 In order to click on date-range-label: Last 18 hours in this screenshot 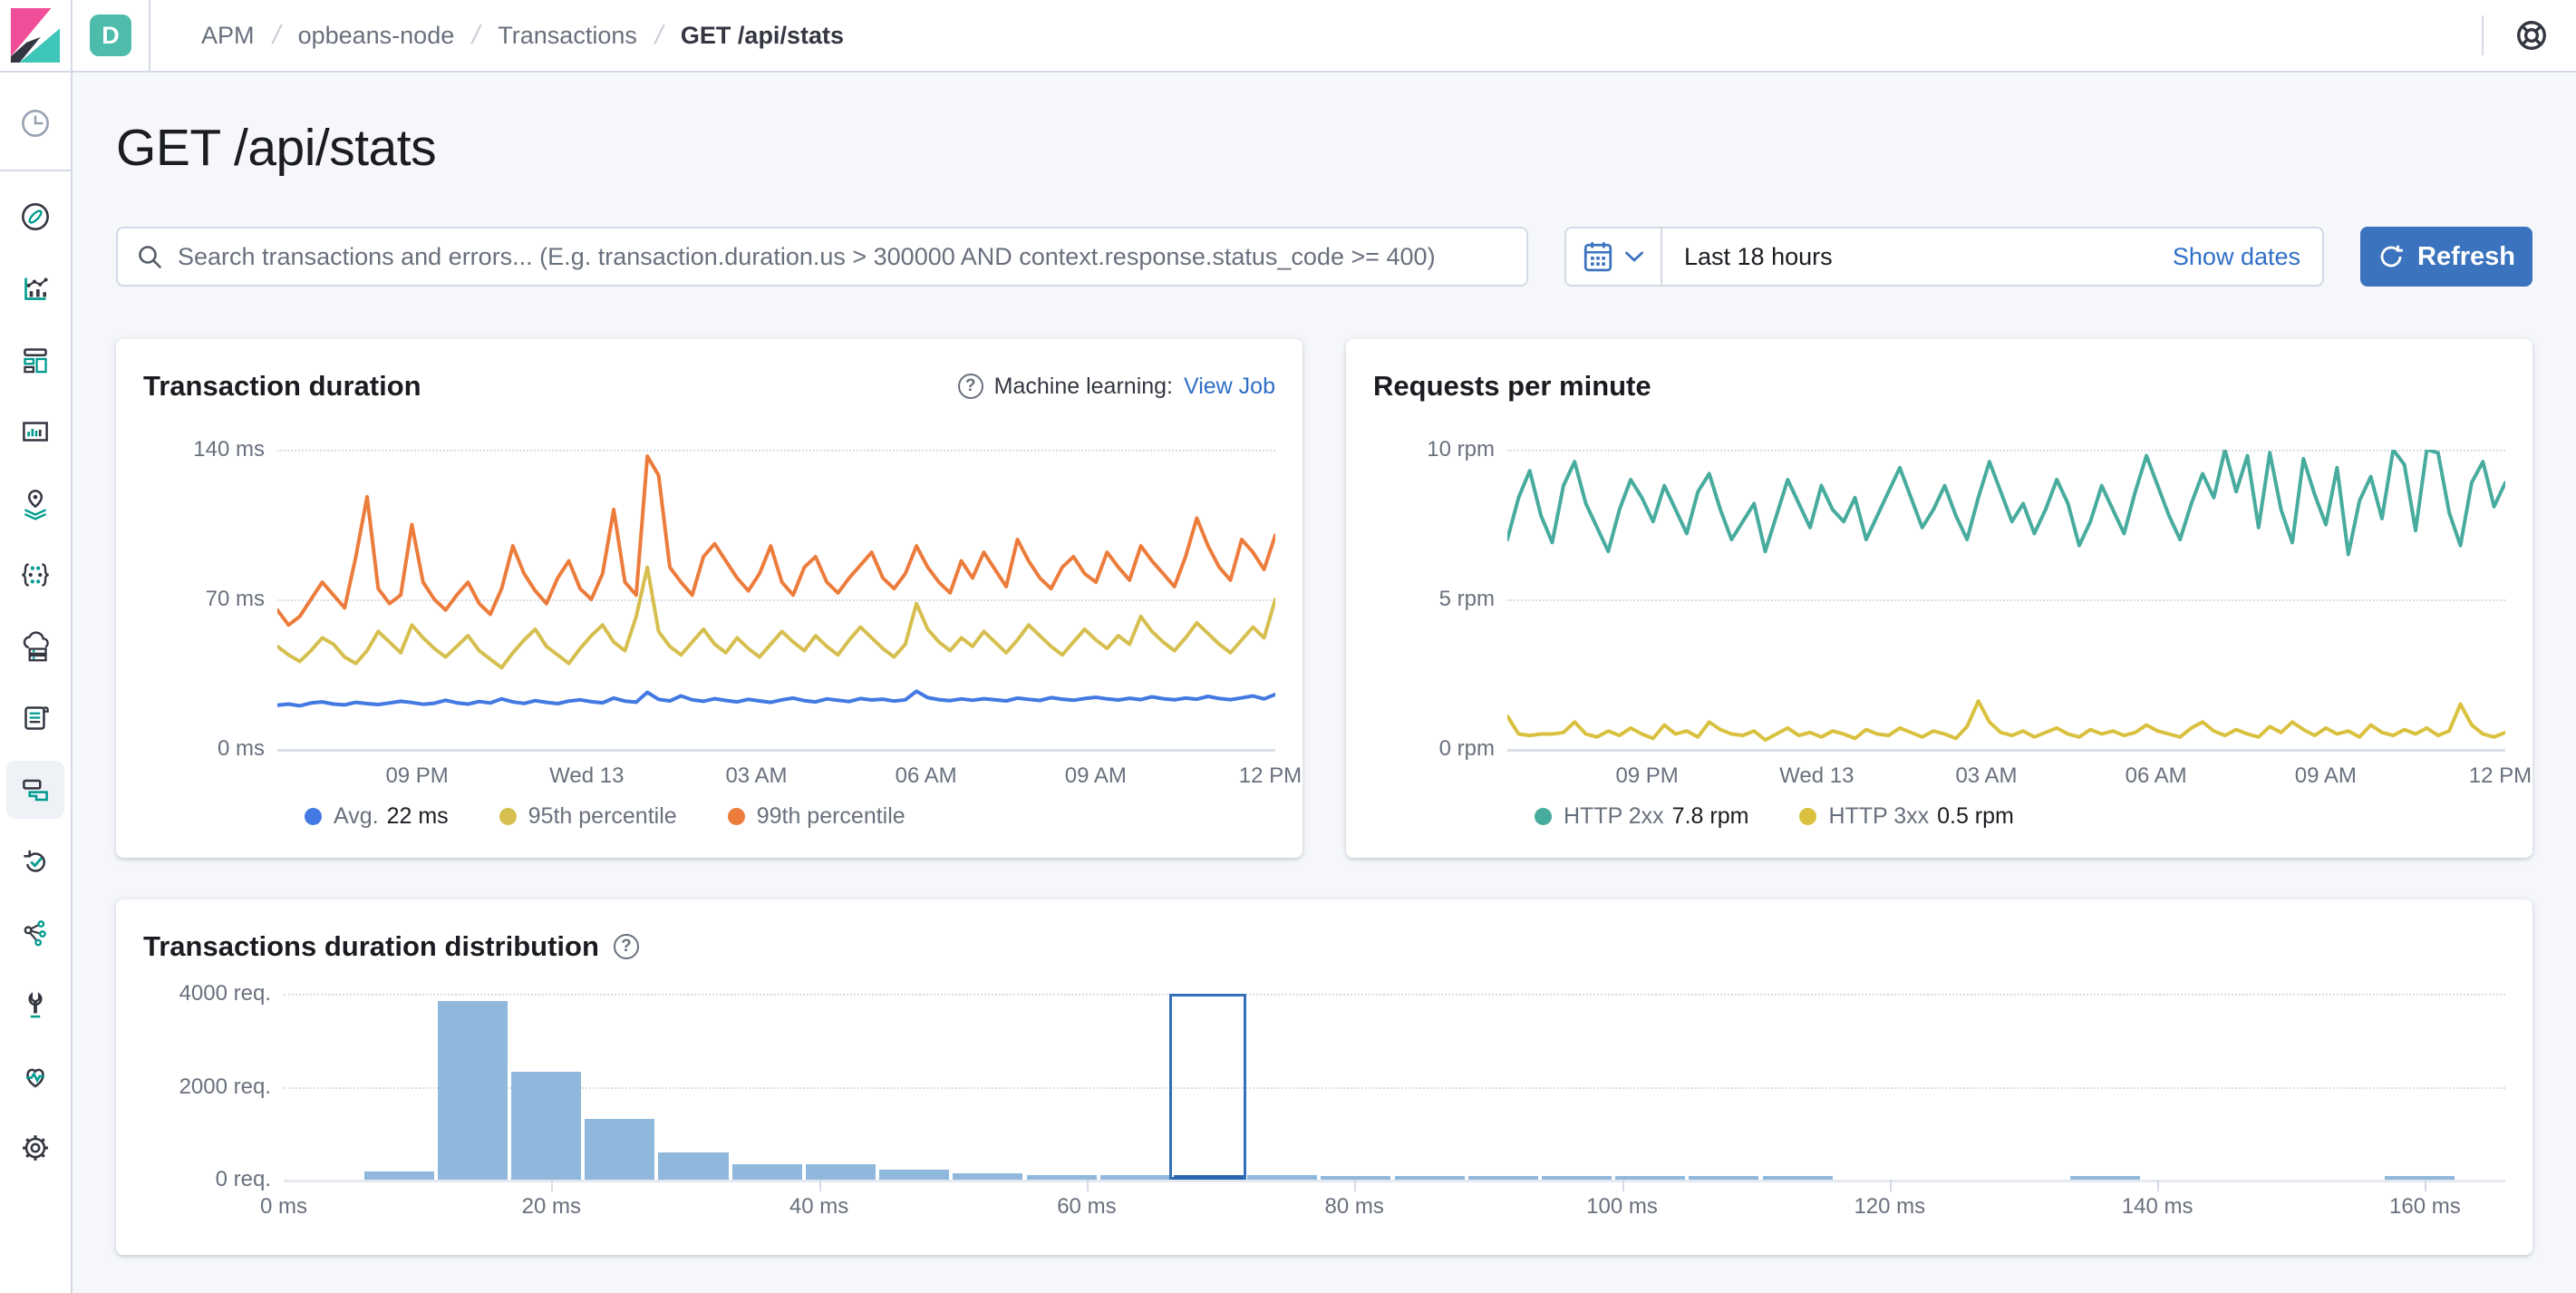, I will do `click(1758, 256)`.